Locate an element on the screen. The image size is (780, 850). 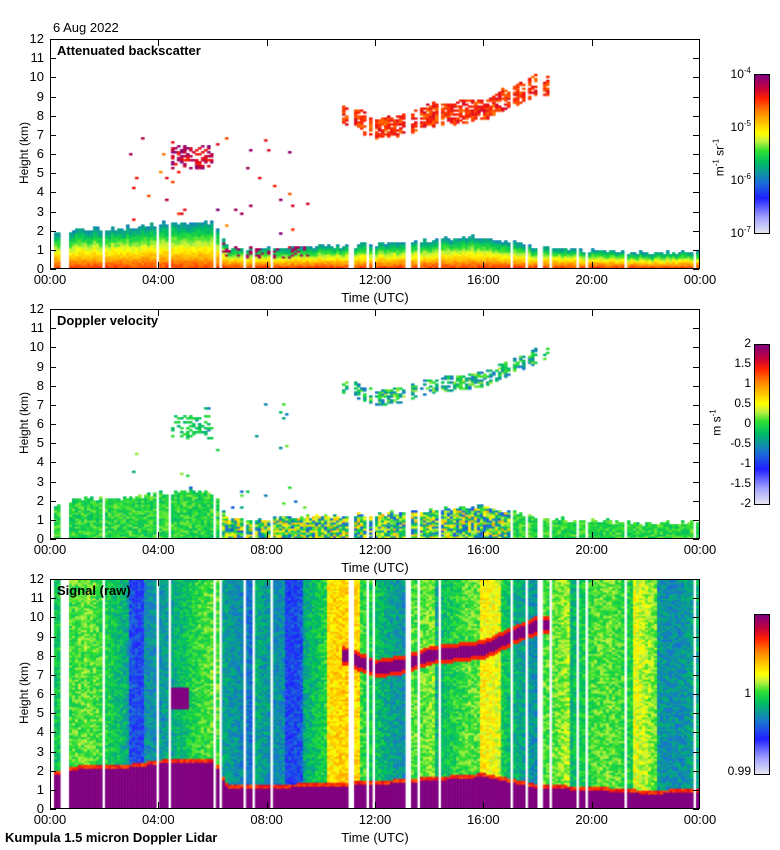
y-tick-label: 10 is located at coordinates (36, 347).